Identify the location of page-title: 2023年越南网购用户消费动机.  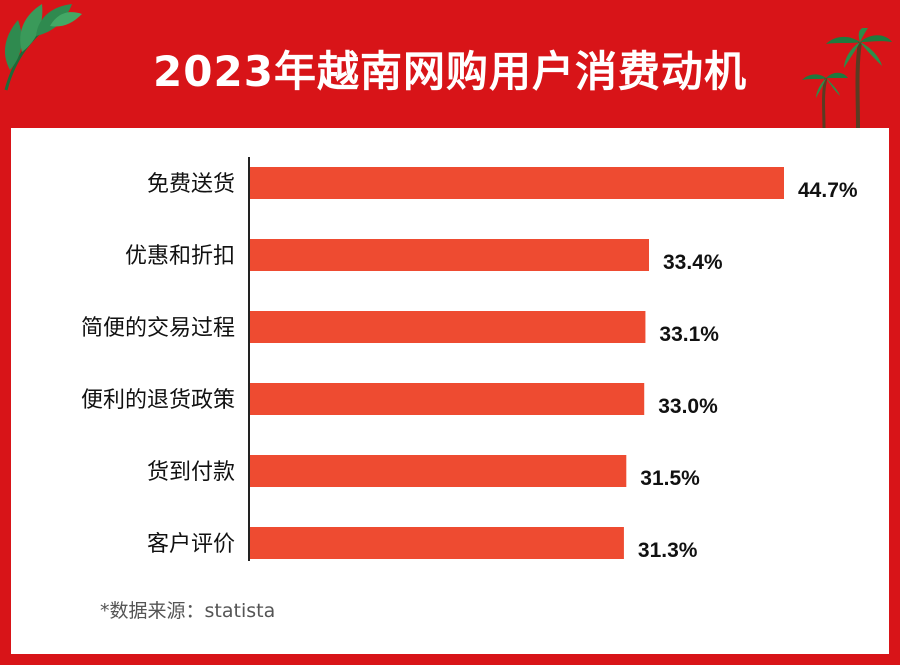
(450, 71).